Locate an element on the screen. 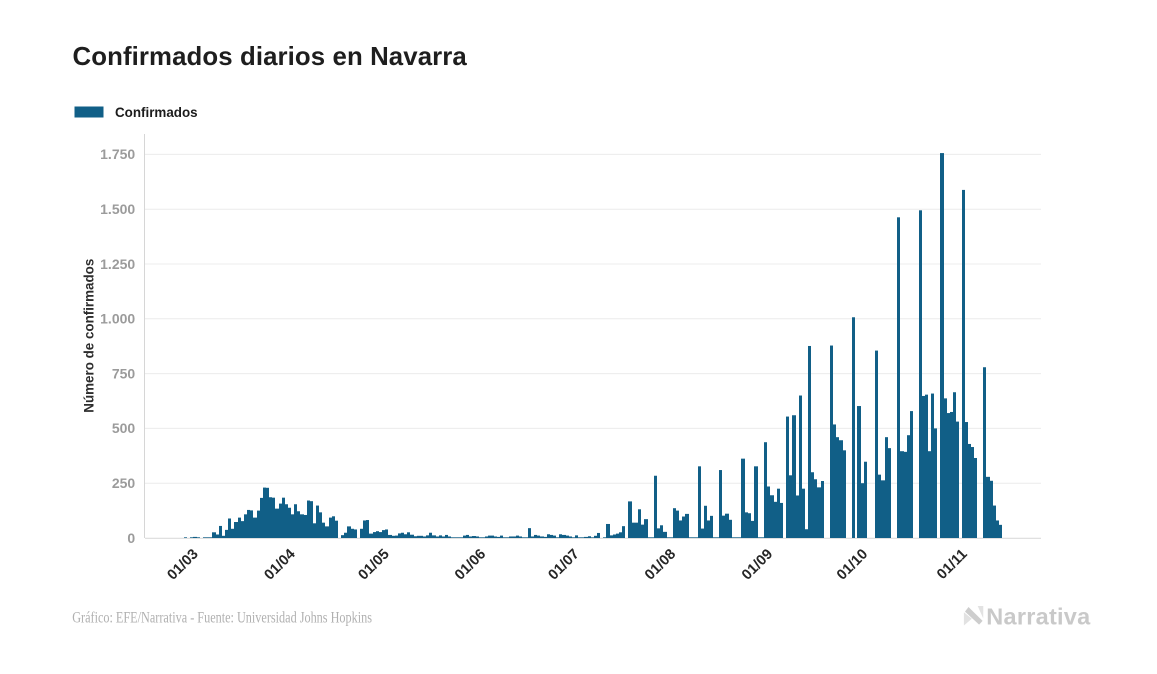 Image resolution: width=1157 pixels, height=674 pixels. svg-text: 1.750 is located at coordinates (117, 154).